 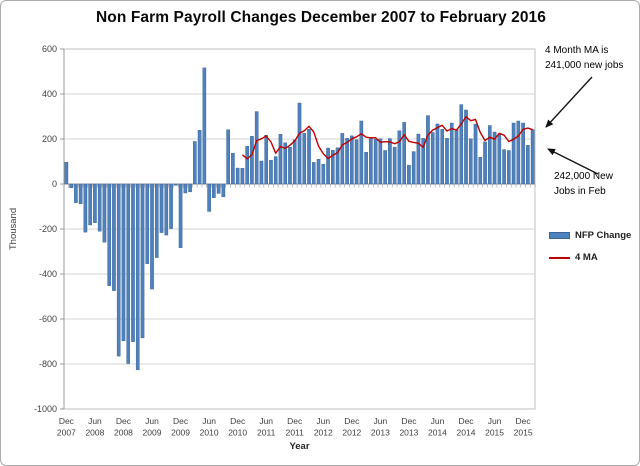 What do you see at coordinates (237, 433) in the screenshot?
I see `x-tick-label-year: 2010` at bounding box center [237, 433].